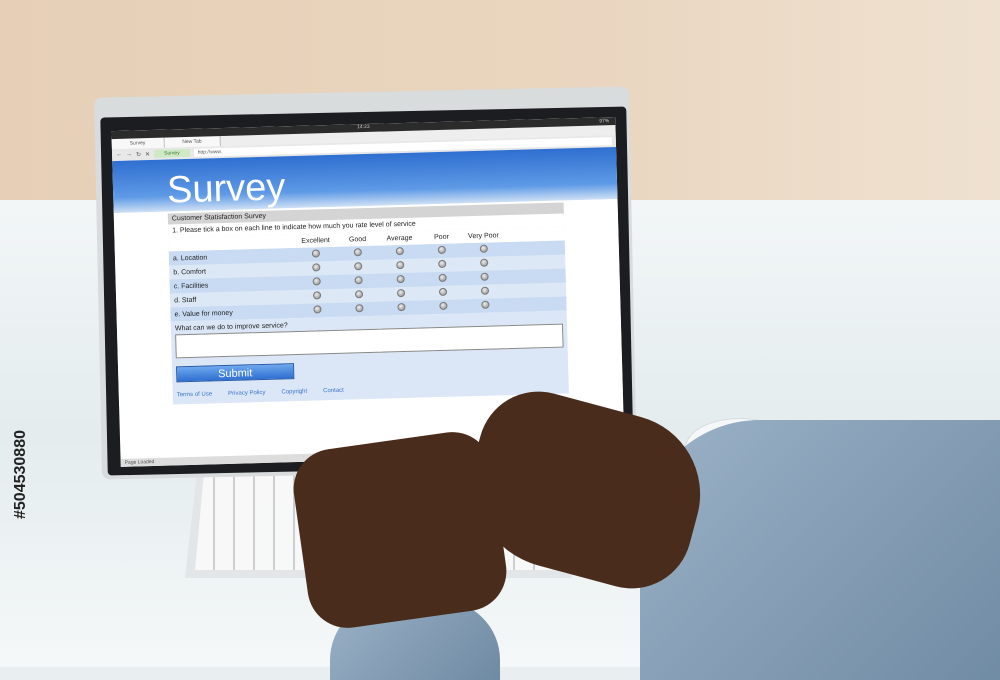 This screenshot has width=1000, height=680. I want to click on submit-button: Submit, so click(235, 373).